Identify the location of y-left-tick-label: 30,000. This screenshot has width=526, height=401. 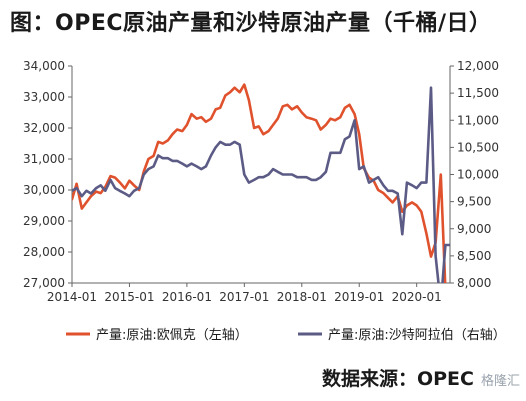
(44, 190).